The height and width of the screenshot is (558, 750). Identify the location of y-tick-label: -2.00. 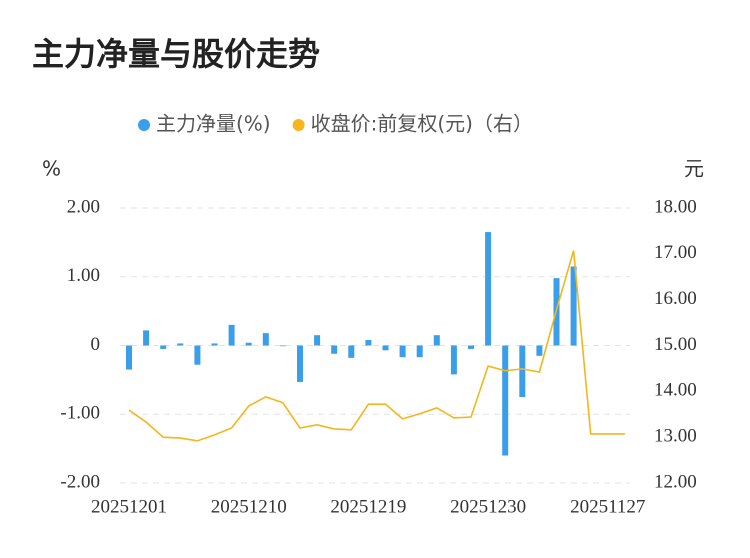
(80, 481).